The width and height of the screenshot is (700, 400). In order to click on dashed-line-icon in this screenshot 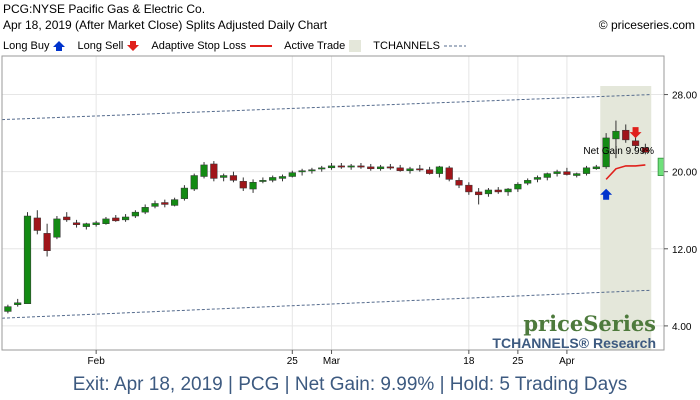, I will do `click(454, 46)`.